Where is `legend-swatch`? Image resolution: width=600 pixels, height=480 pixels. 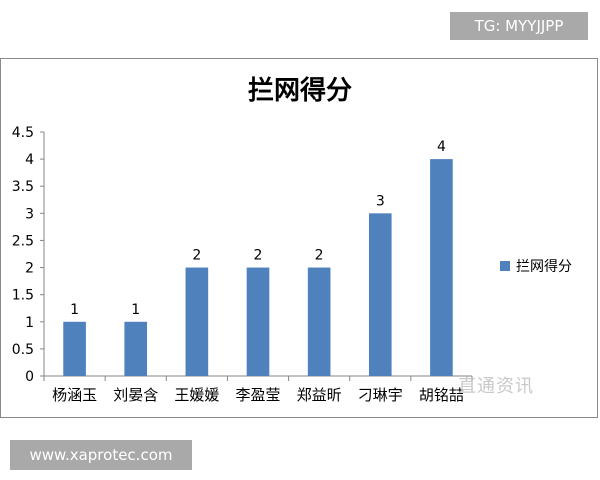
legend-swatch is located at coordinates (505, 266).